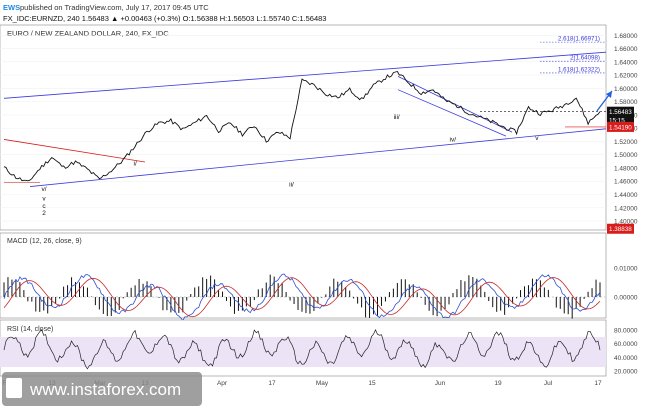 Image resolution: width=665 pixels, height=408 pixels. I want to click on rsi-tick-label: 20.0000, so click(626, 371).